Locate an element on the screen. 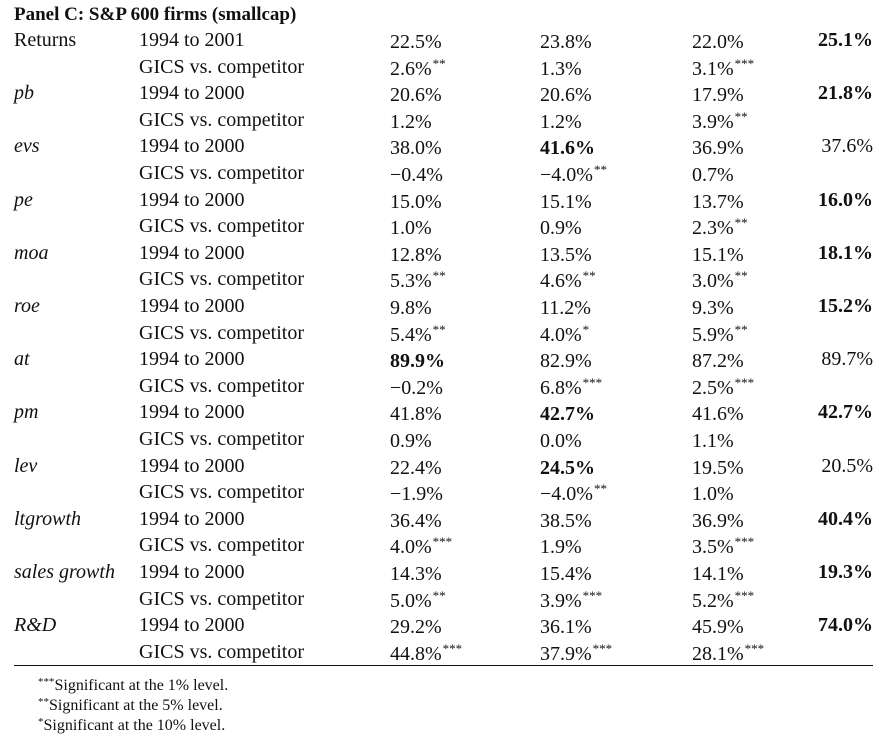 The image size is (893, 741). cell-col-3-text: 2.5% is located at coordinates (713, 387).